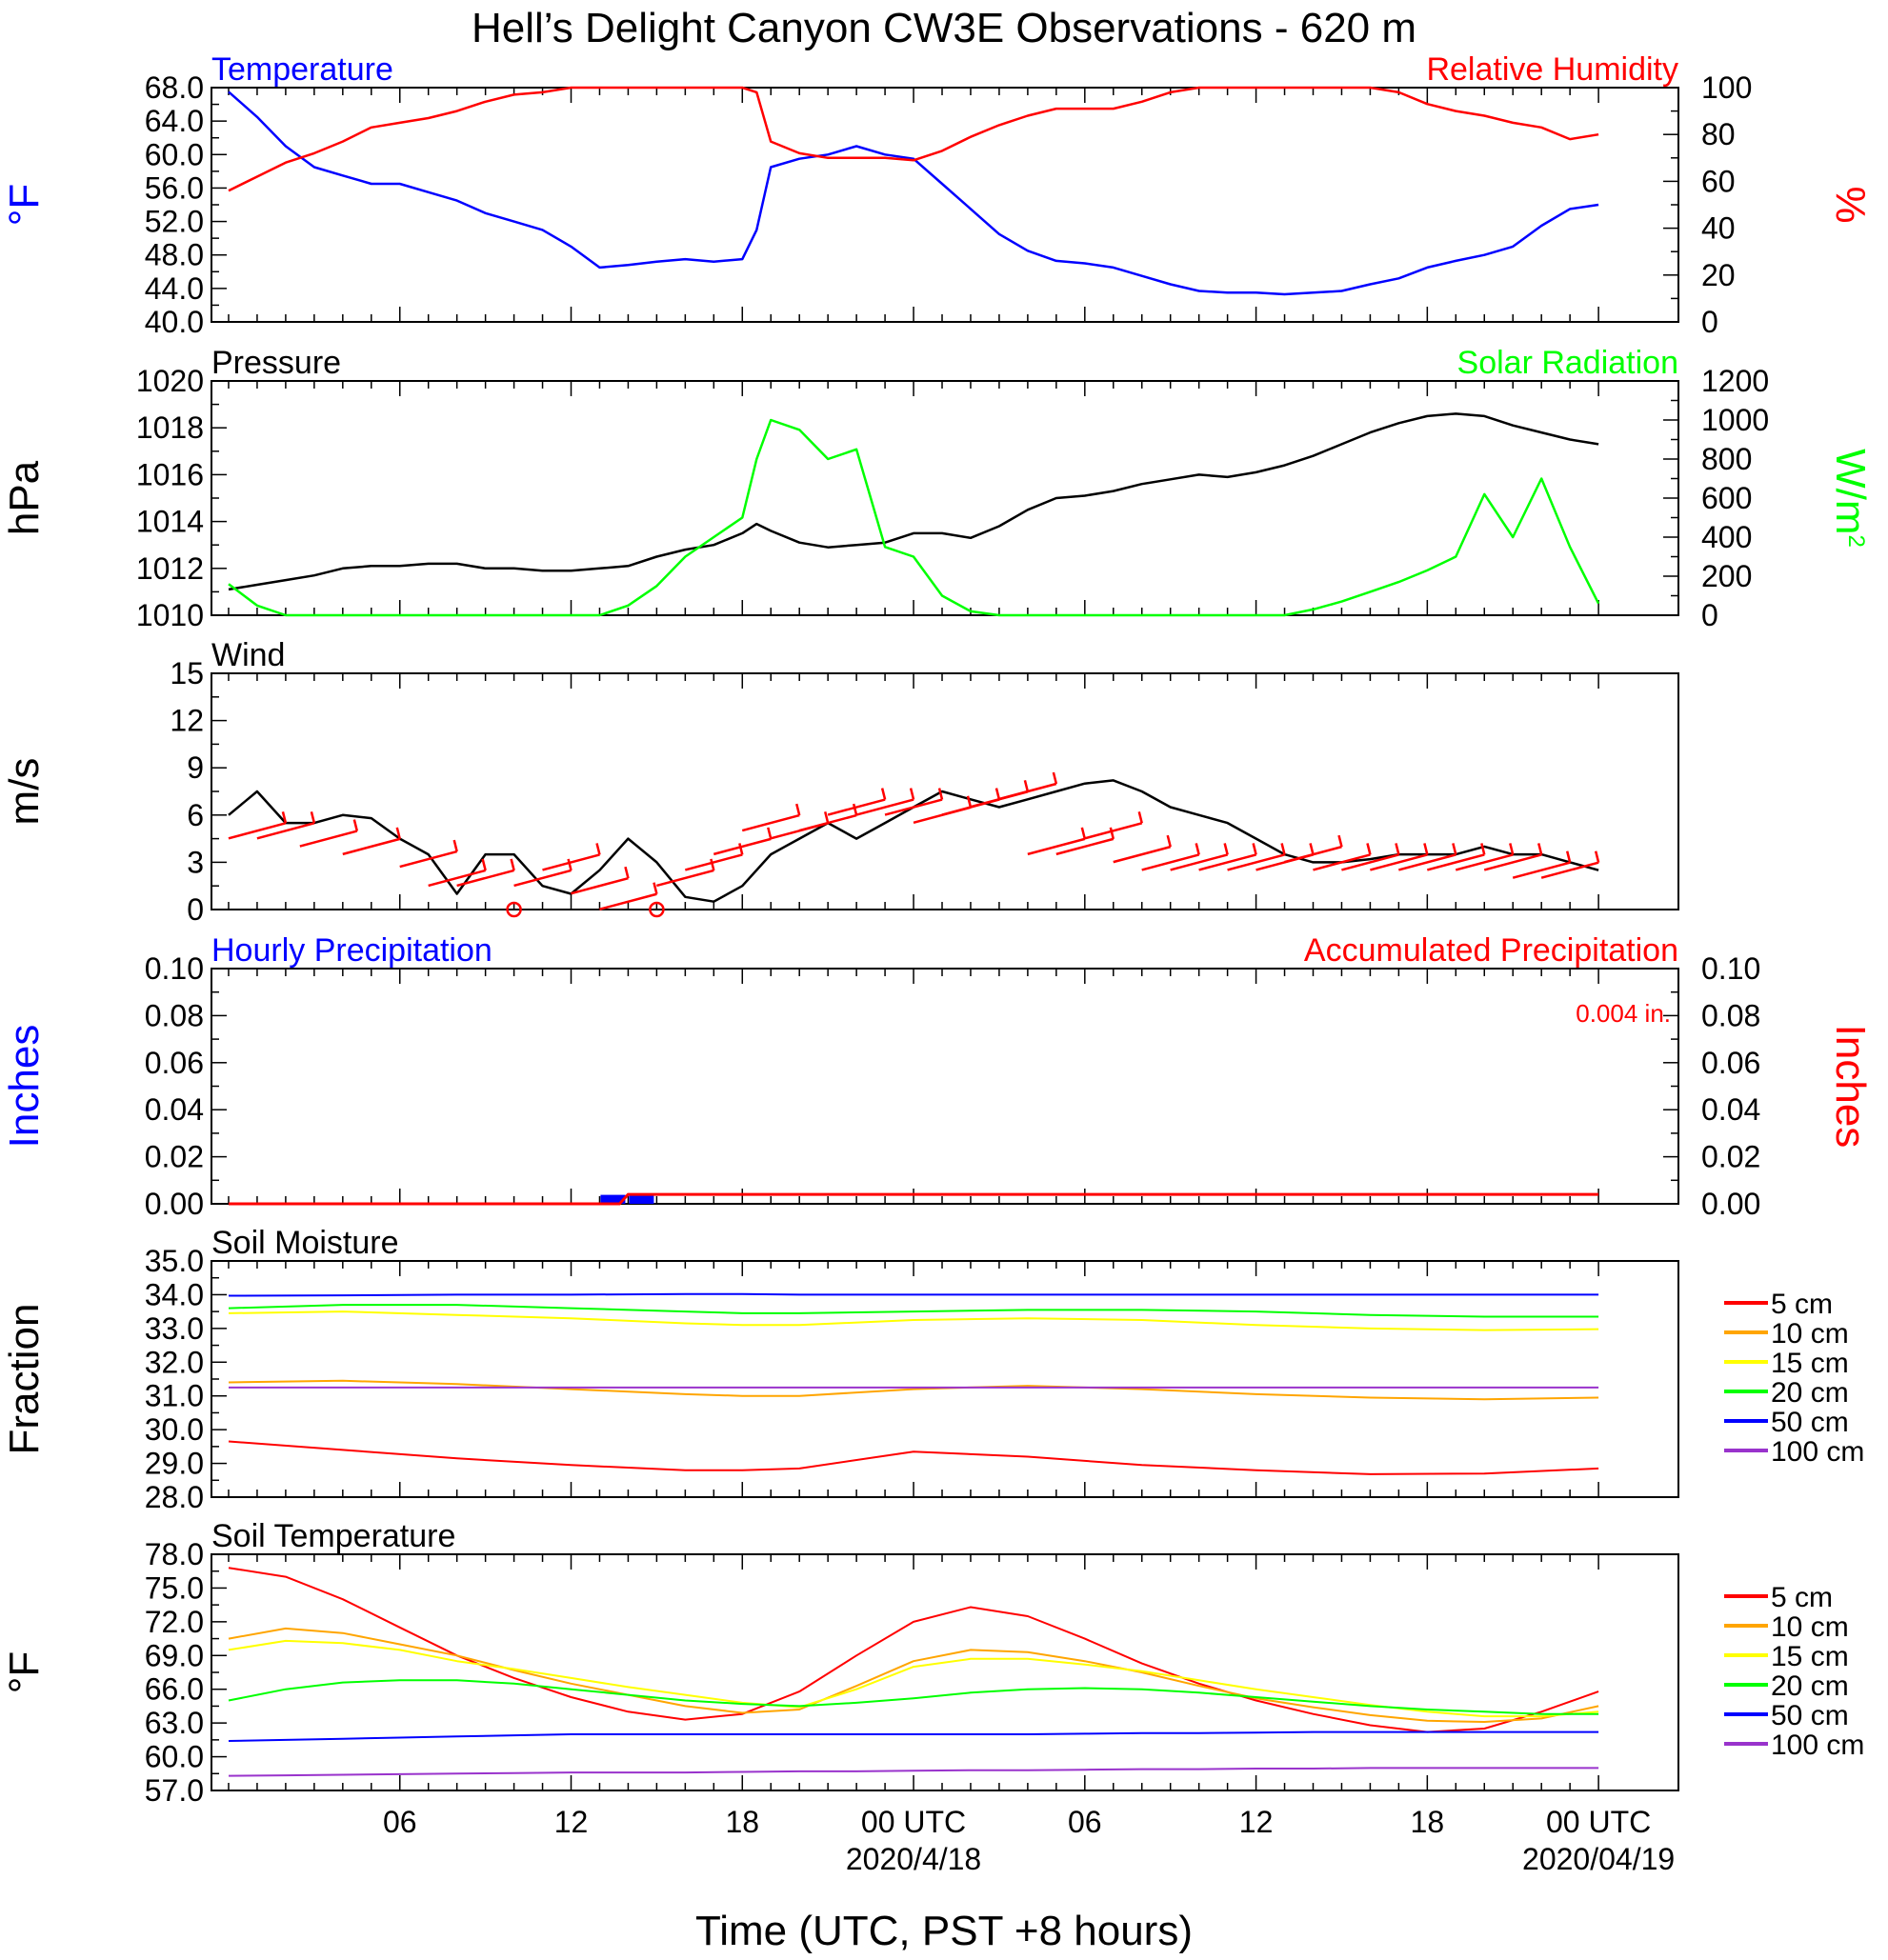 The image size is (1888, 1960). Describe the element at coordinates (174, 1790) in the screenshot. I see `y-left-label: 57.0` at that location.